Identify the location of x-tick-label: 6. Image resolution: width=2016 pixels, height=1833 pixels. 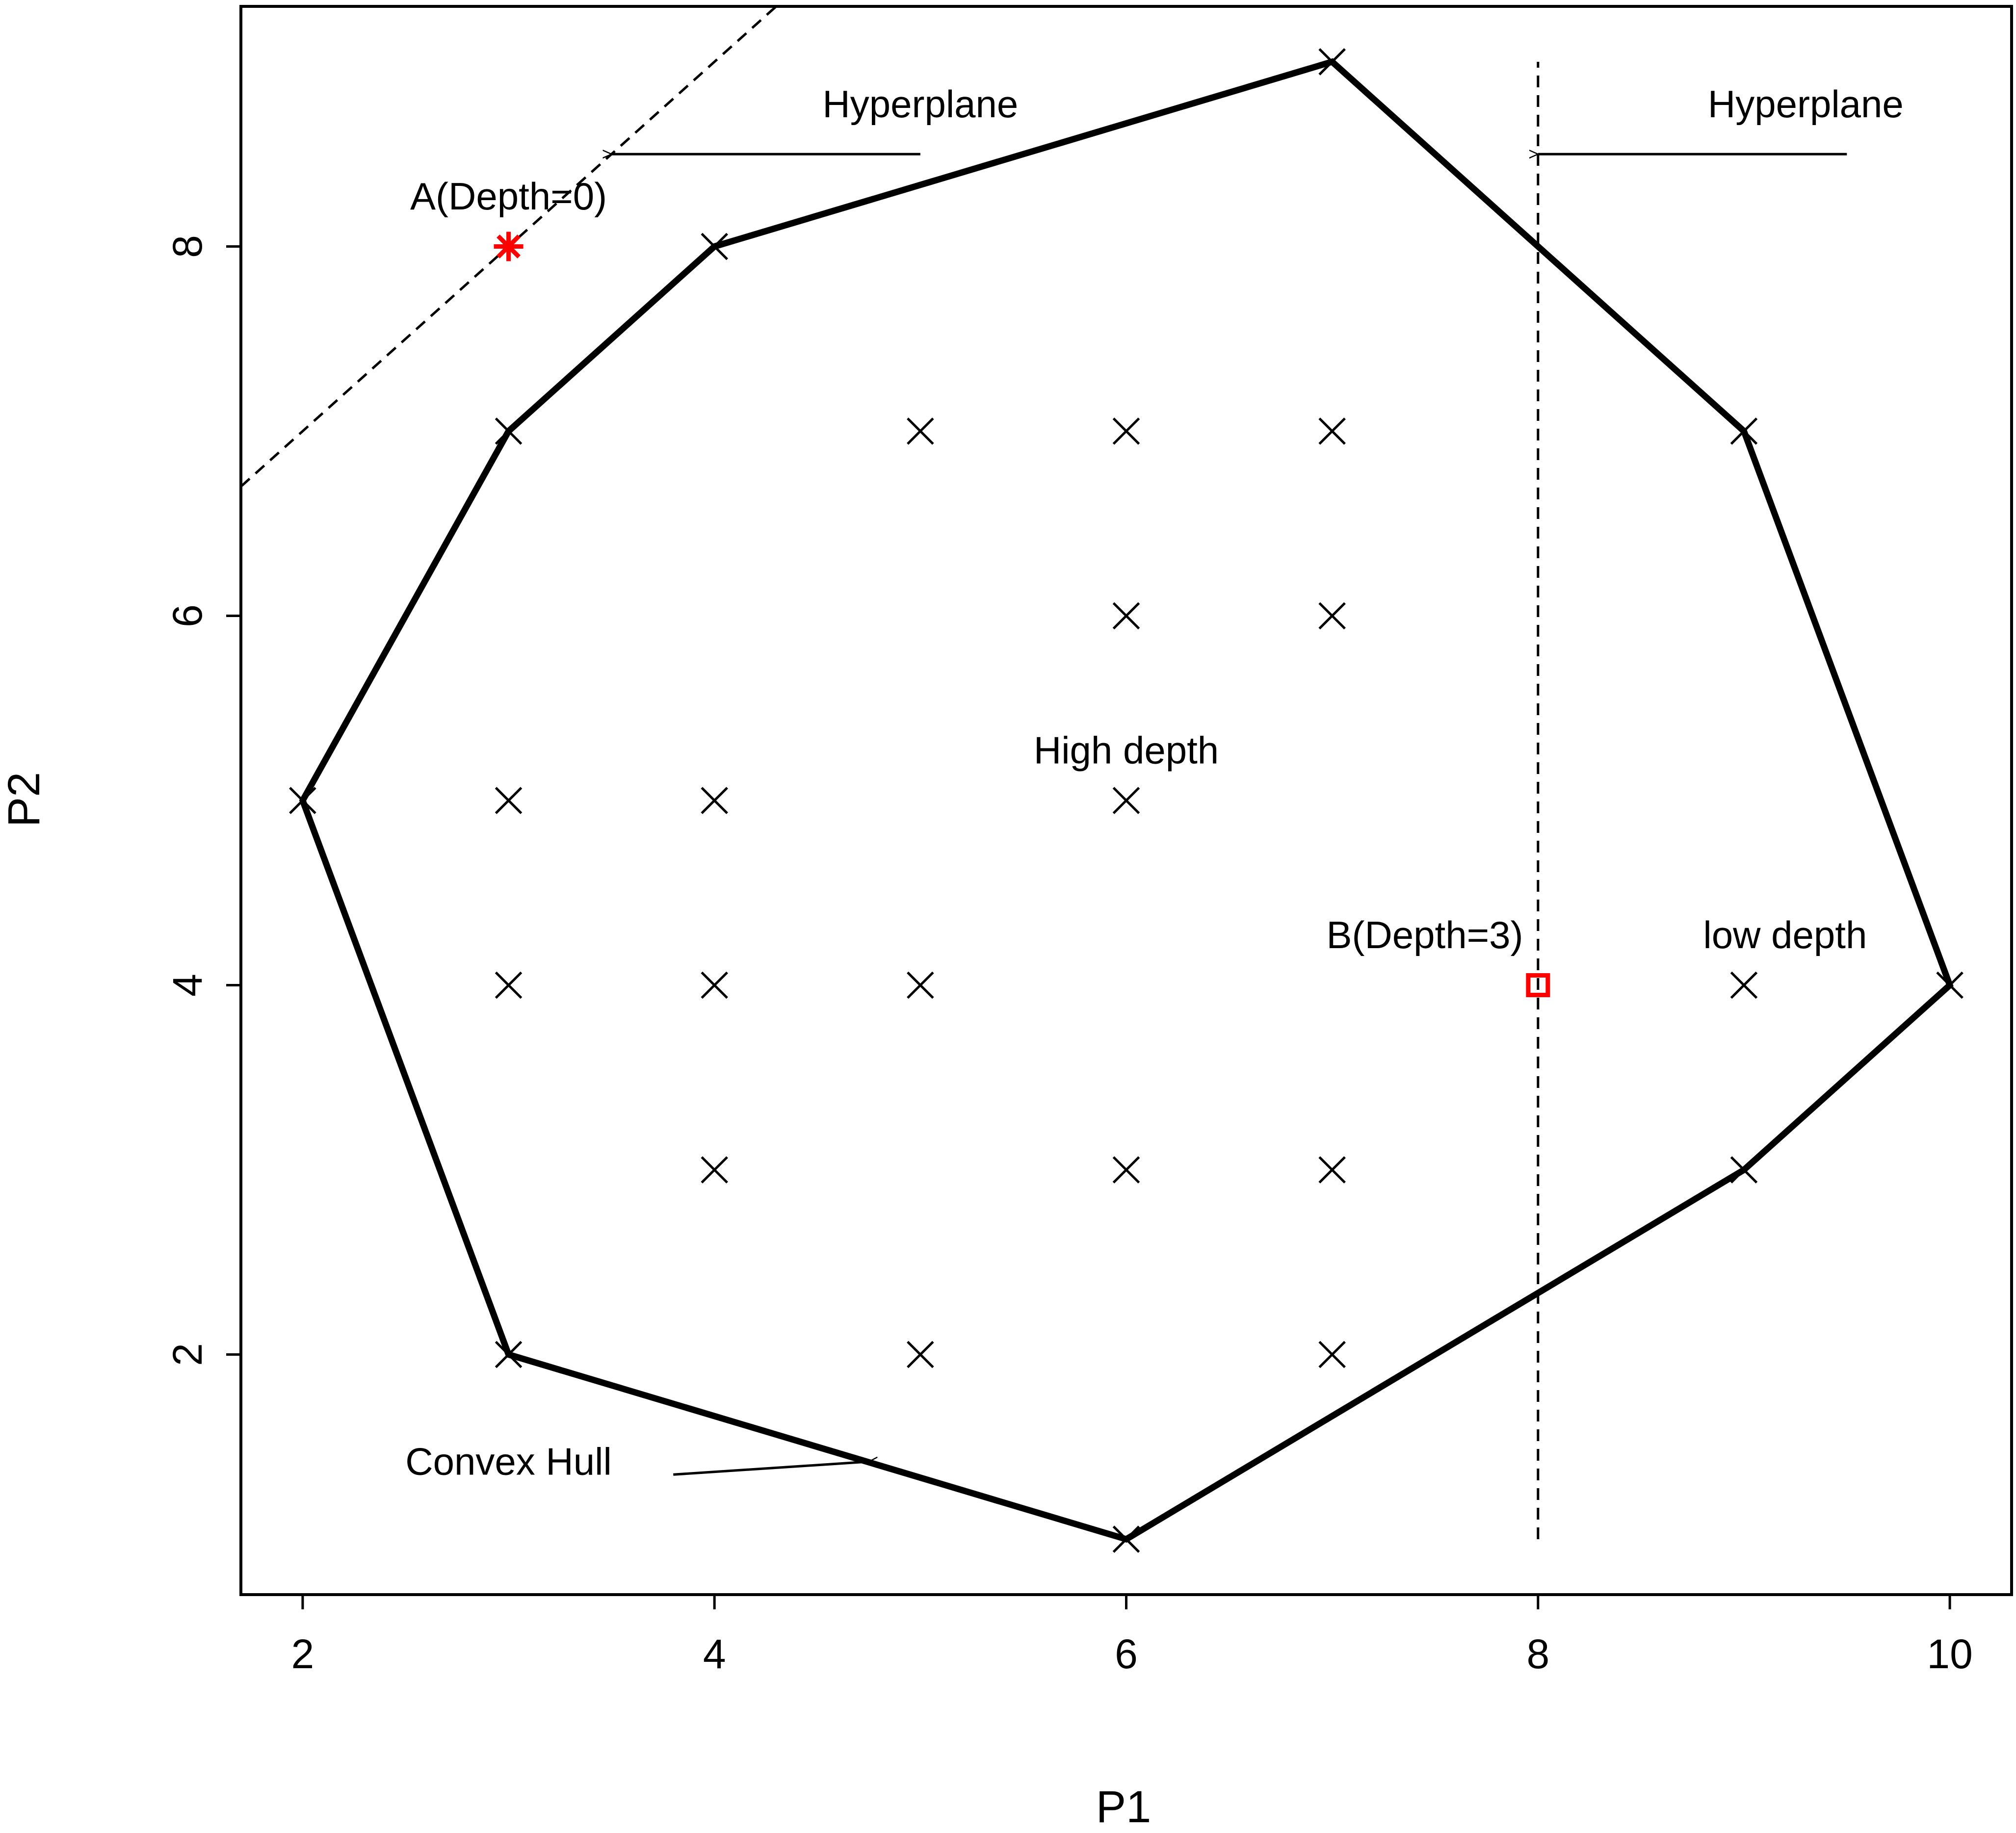
(1127, 1654).